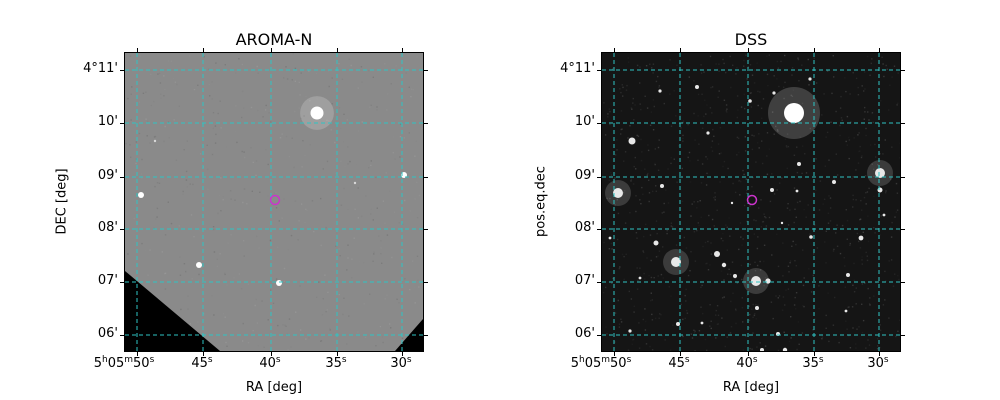 The height and width of the screenshot is (400, 1000). What do you see at coordinates (752, 200) in the screenshot?
I see `target-marker` at bounding box center [752, 200].